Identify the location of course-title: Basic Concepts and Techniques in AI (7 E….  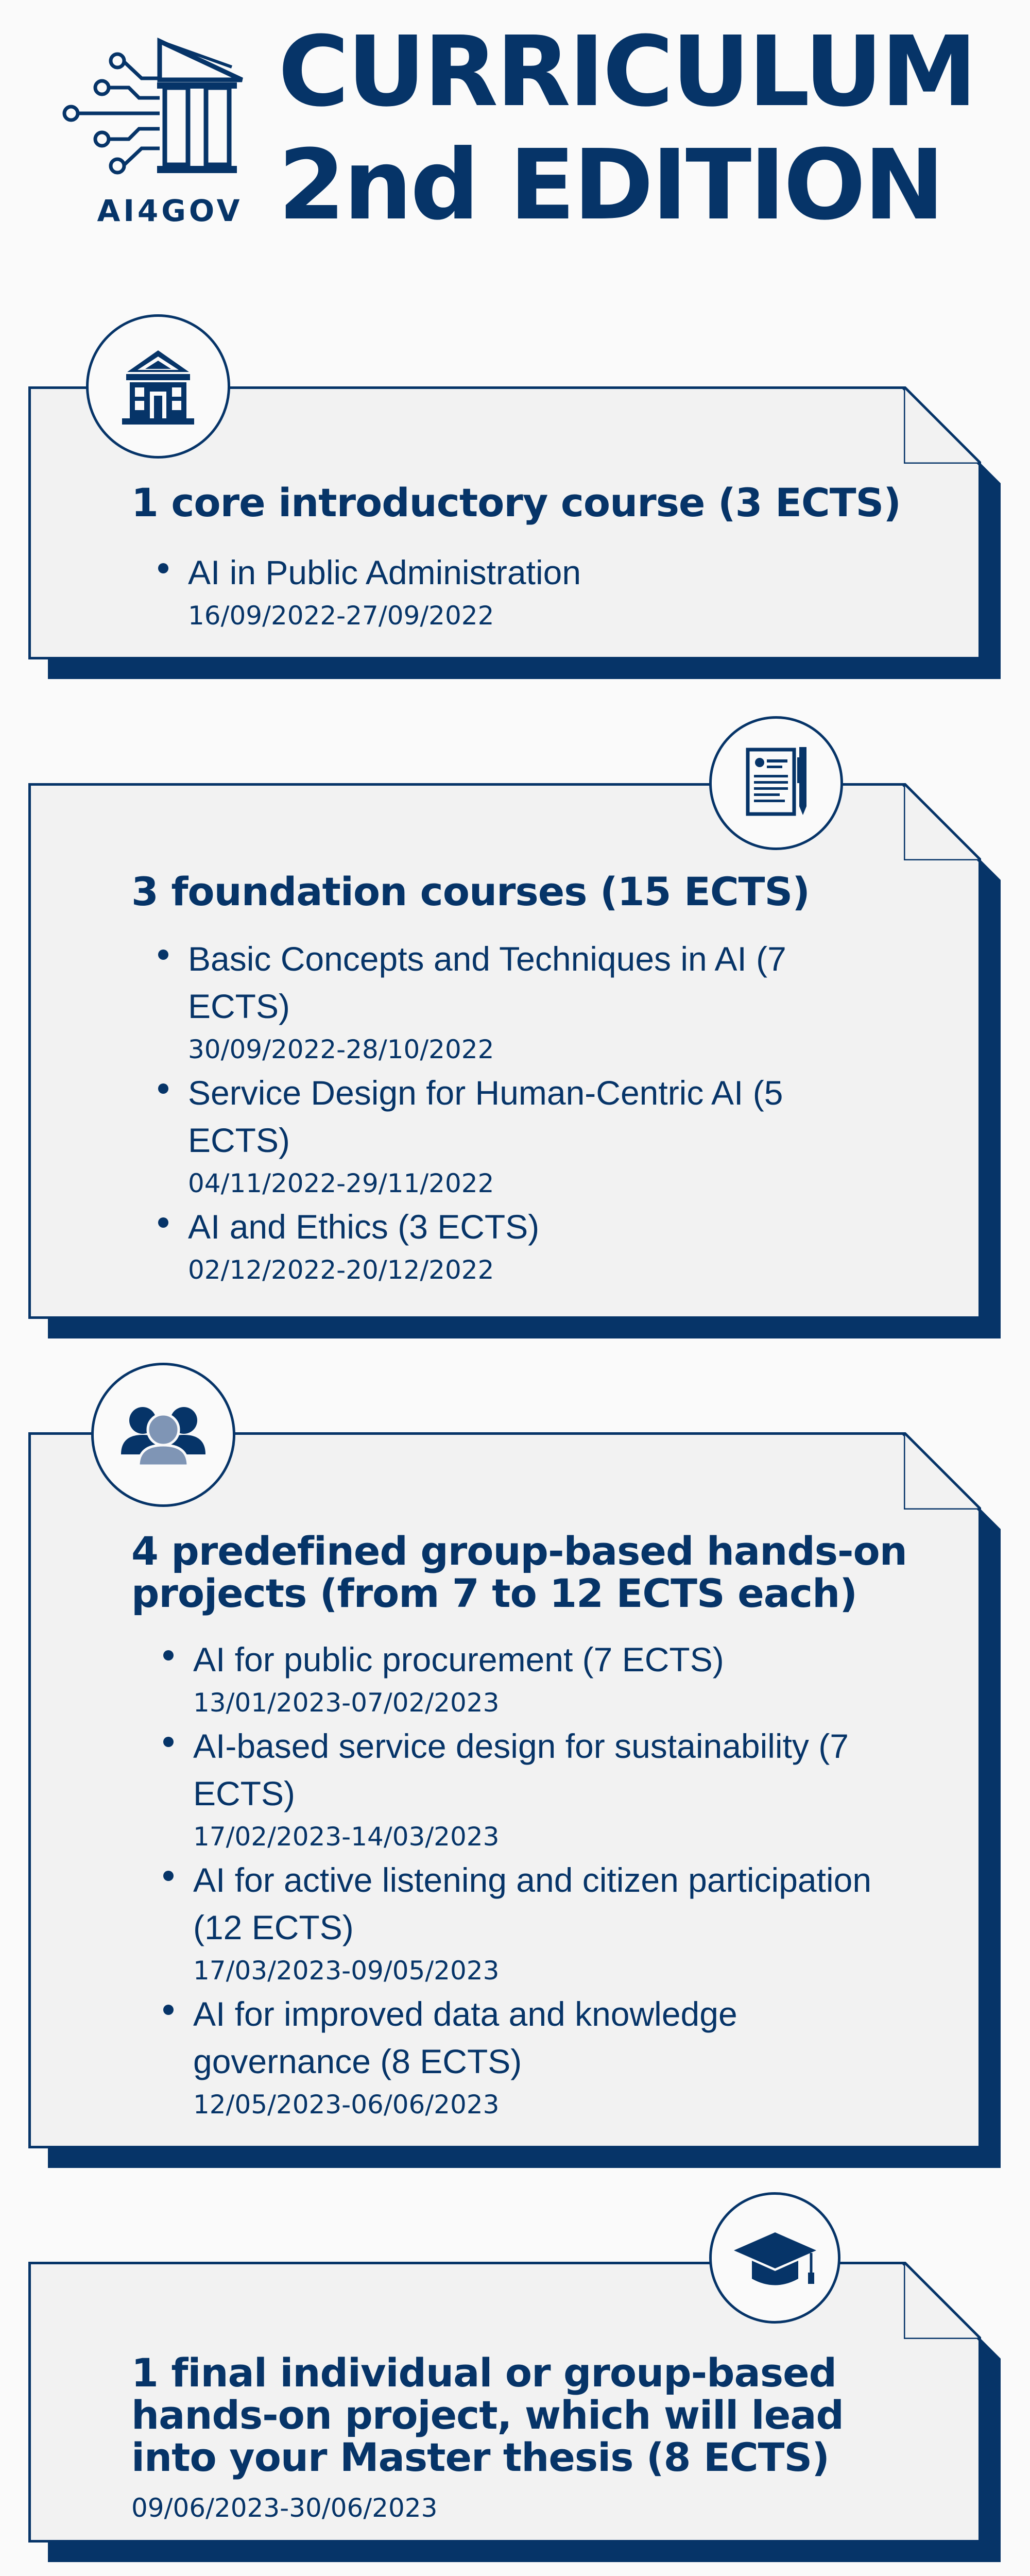
(487, 982).